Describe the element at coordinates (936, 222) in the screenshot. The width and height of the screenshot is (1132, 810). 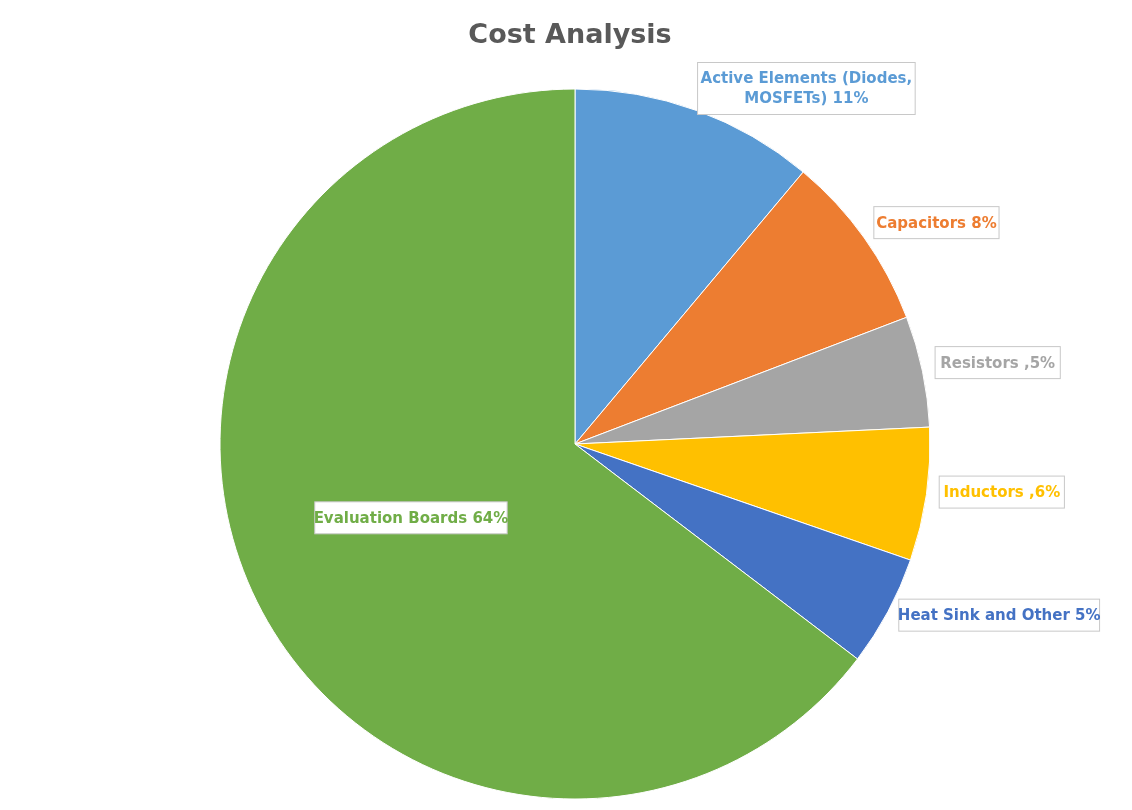
I see `slice-label: Capacitors 8%` at that location.